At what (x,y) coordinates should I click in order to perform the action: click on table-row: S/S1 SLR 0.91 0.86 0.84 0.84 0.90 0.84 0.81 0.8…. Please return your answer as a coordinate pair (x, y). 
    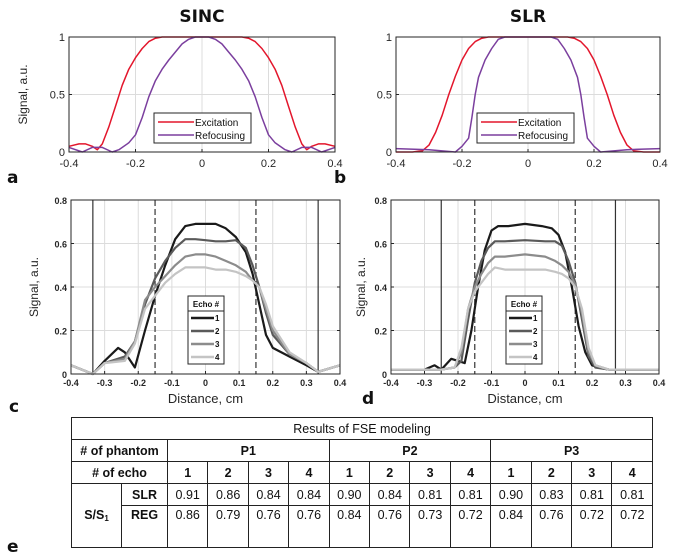
    Looking at the image, I should click on (362, 515).